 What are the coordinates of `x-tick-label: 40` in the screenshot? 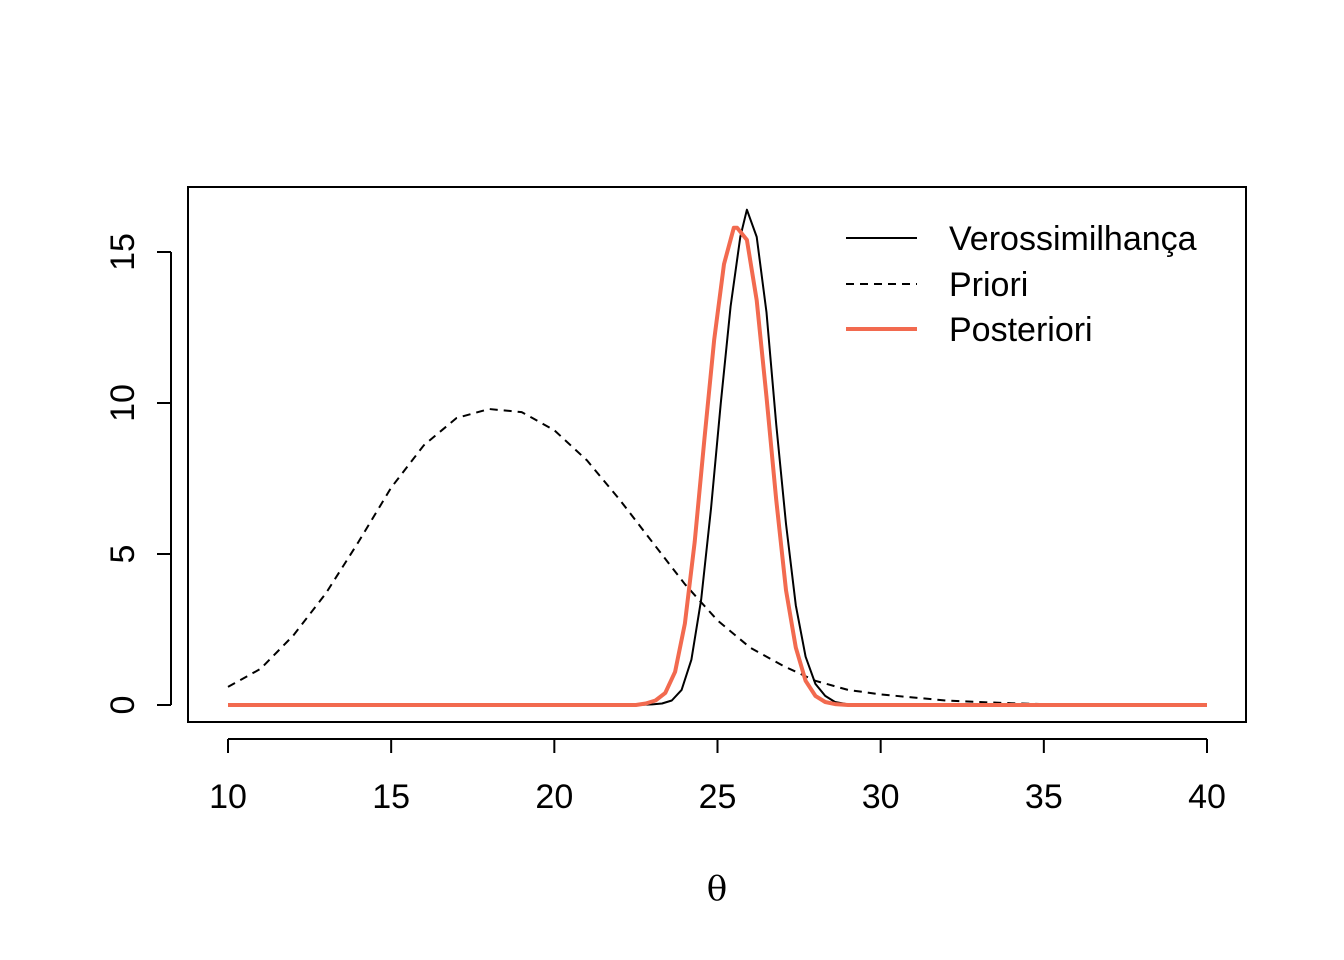 It's located at (1207, 797).